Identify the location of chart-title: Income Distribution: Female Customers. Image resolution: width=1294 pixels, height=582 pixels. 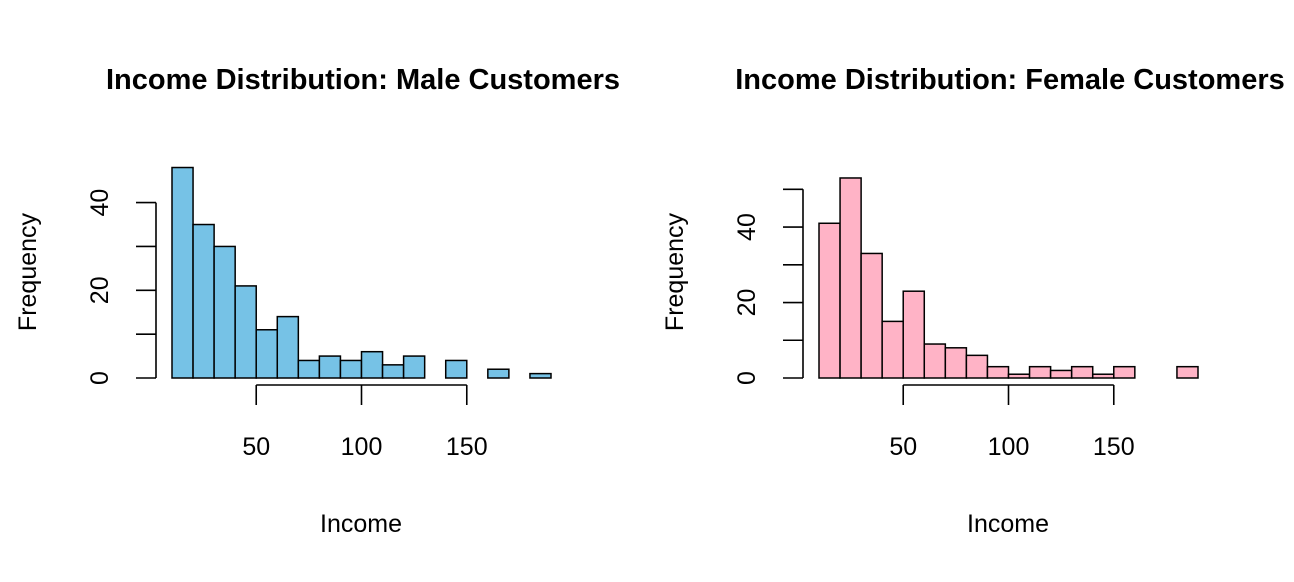
(1010, 80).